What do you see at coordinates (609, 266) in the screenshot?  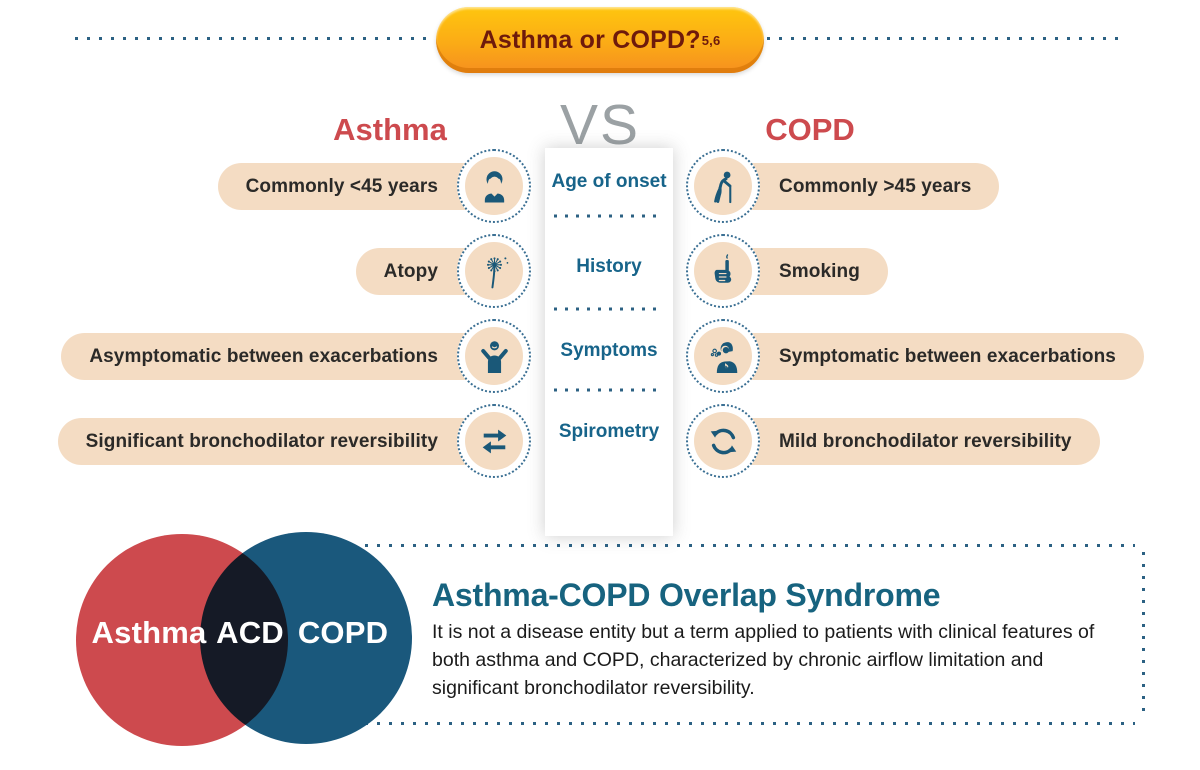 I see `category-history: History` at bounding box center [609, 266].